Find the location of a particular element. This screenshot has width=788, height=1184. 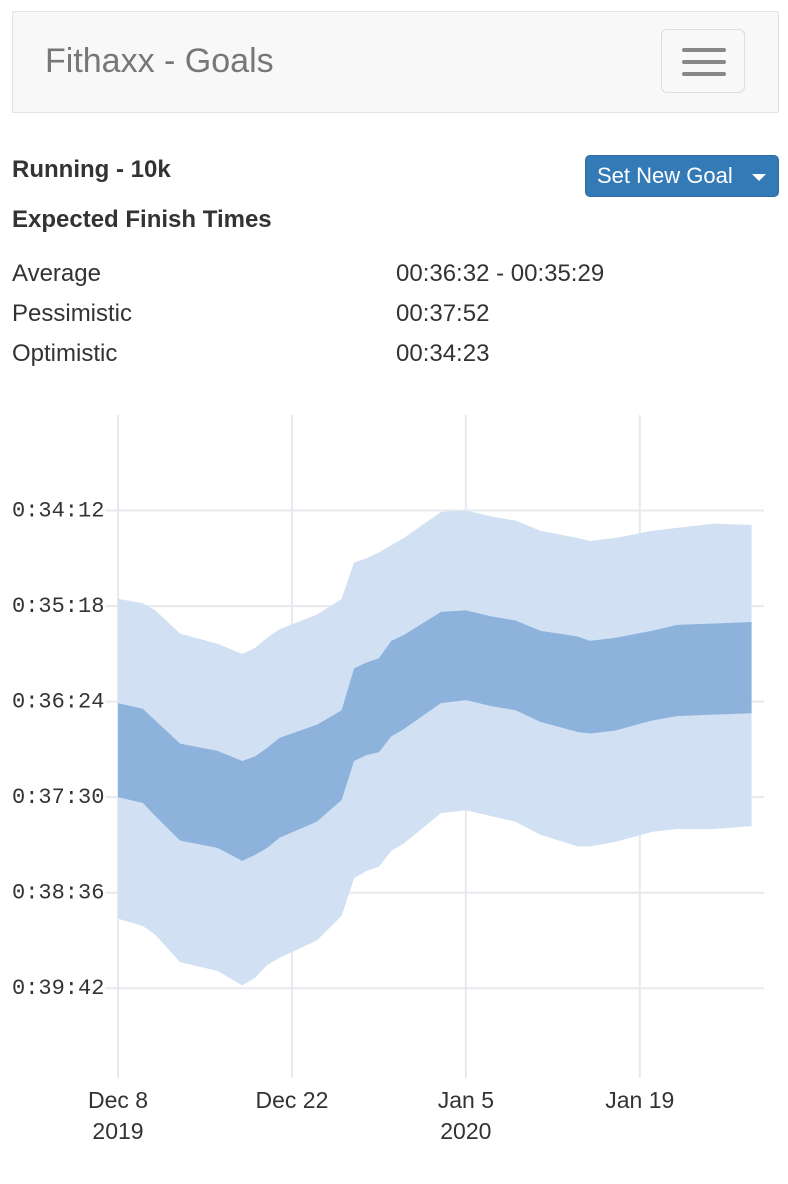

y-tick-label: 0:36:24 is located at coordinates (58, 701).